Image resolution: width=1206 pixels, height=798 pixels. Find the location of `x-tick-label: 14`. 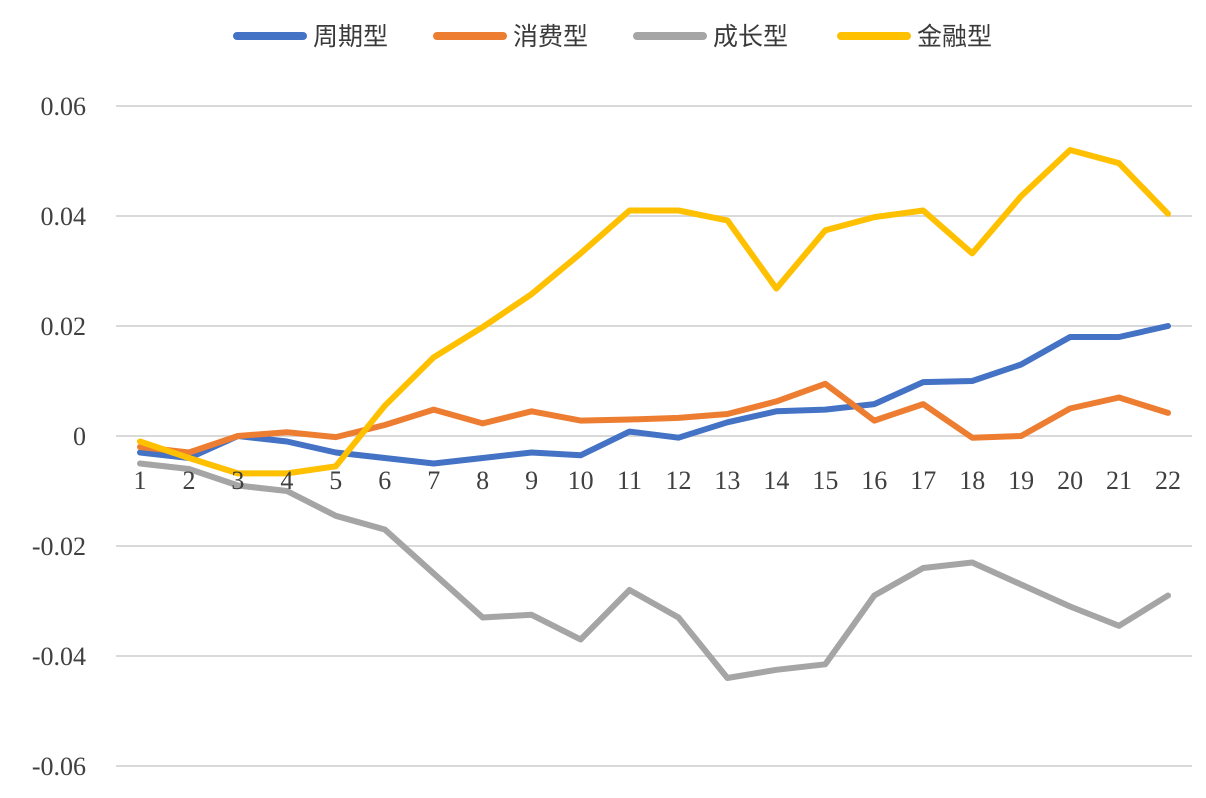

x-tick-label: 14 is located at coordinates (776, 480).